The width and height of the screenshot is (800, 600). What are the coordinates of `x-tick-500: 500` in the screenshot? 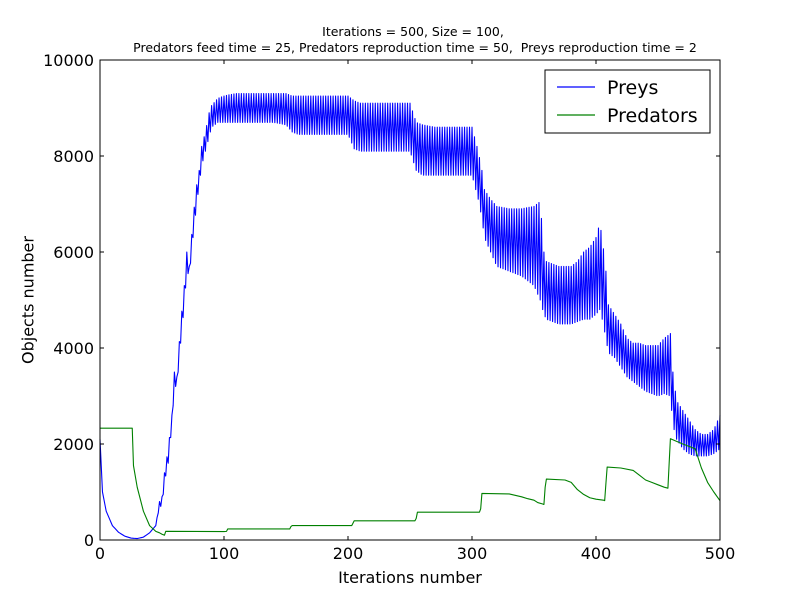 It's located at (720, 311).